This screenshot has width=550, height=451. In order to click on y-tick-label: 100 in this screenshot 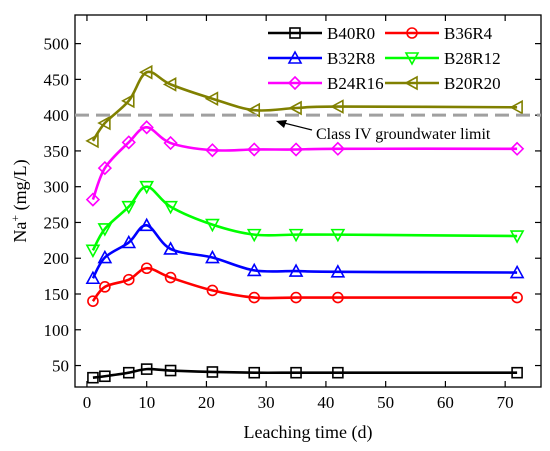, I will do `click(57, 330)`.